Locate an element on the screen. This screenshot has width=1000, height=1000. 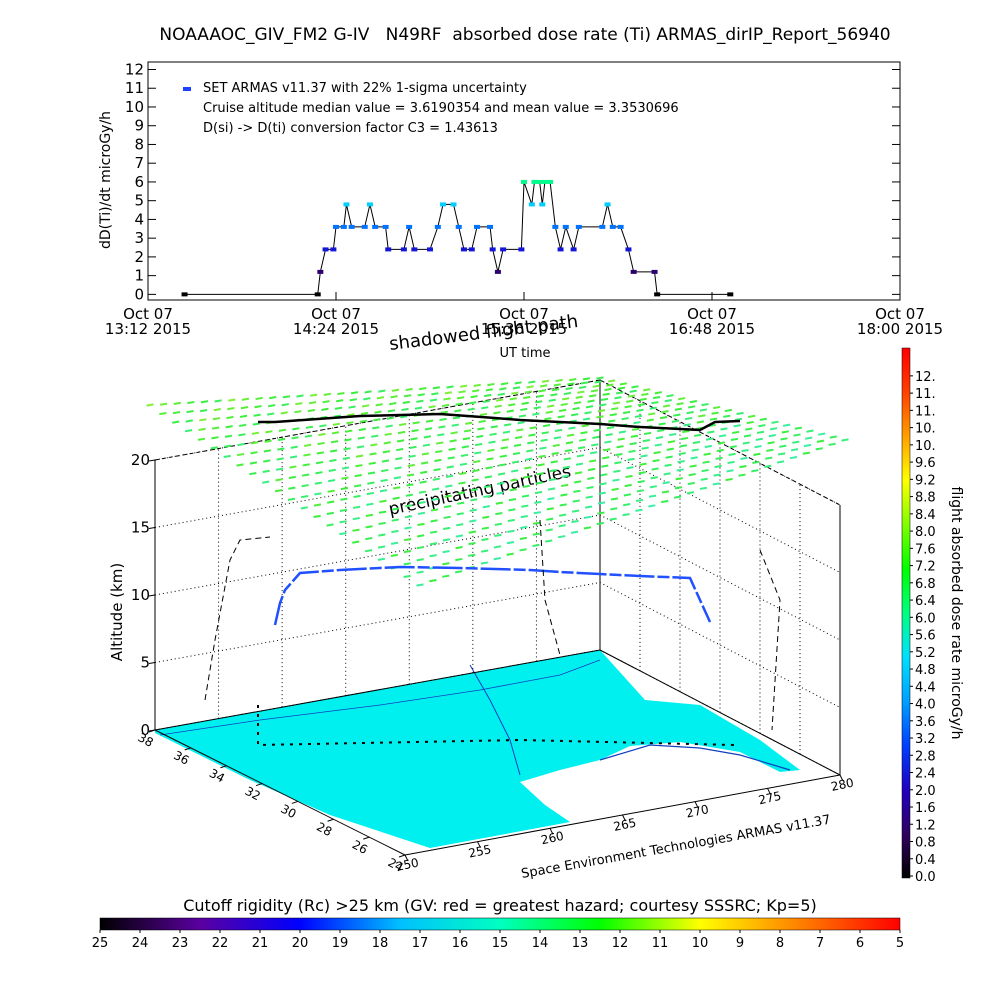
colorbar-title: flight absorbed dose rate microGy/h is located at coordinates (956, 613).